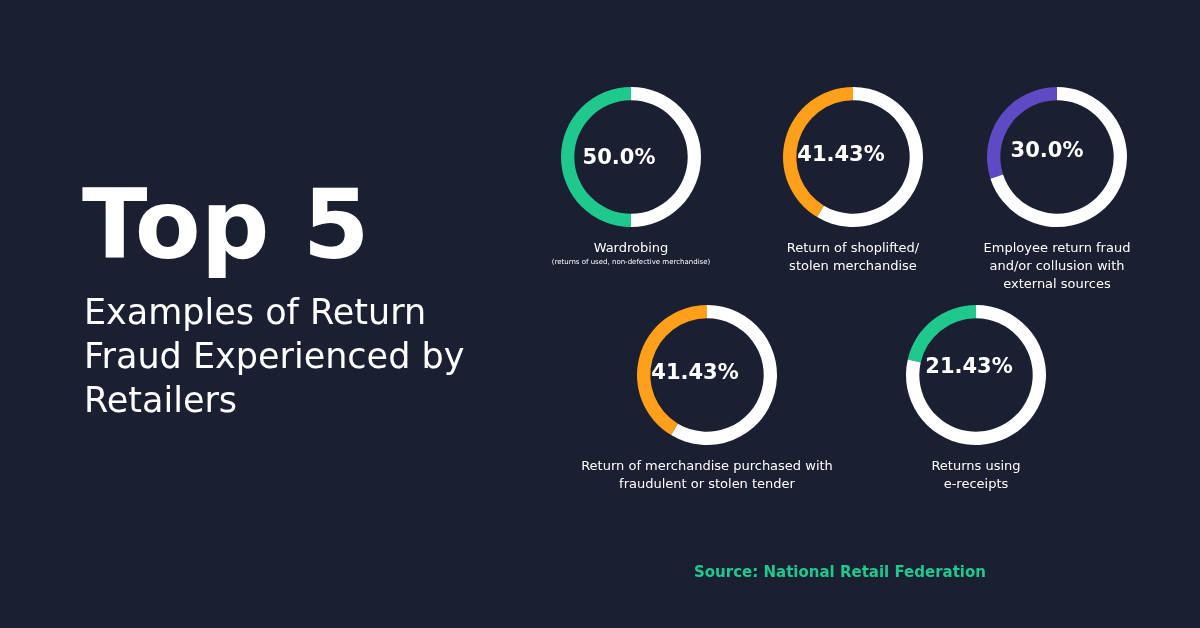 This screenshot has height=628, width=1200. I want to click on text: Employee return fraud and/or collusion with external sources, so click(1057, 266).